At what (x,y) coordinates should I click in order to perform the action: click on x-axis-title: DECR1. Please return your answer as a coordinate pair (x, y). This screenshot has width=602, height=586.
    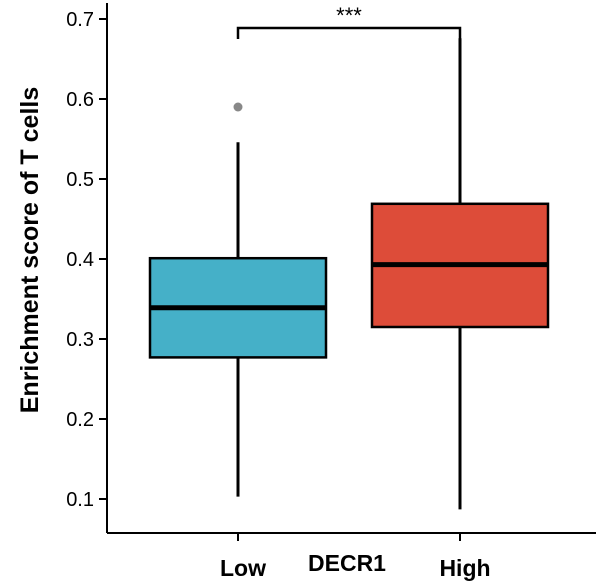
    Looking at the image, I should click on (347, 563).